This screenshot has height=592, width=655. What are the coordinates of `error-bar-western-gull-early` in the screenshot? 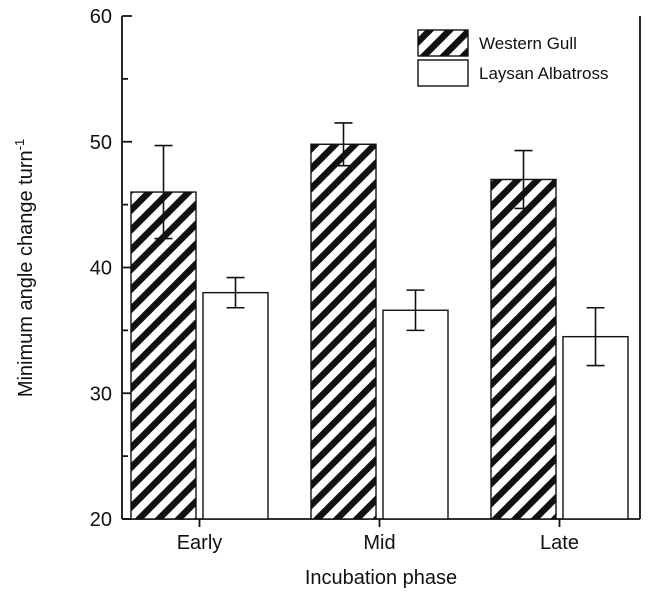 It's located at (163, 192).